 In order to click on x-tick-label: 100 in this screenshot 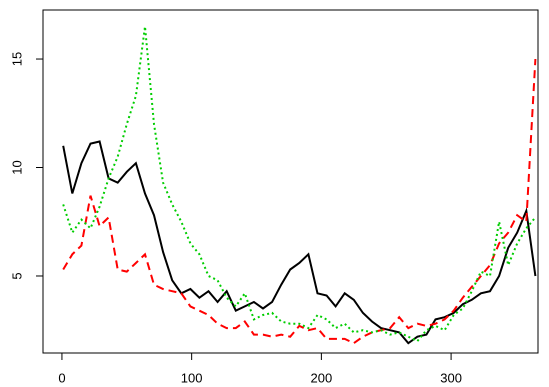, I will do `click(192, 377)`.